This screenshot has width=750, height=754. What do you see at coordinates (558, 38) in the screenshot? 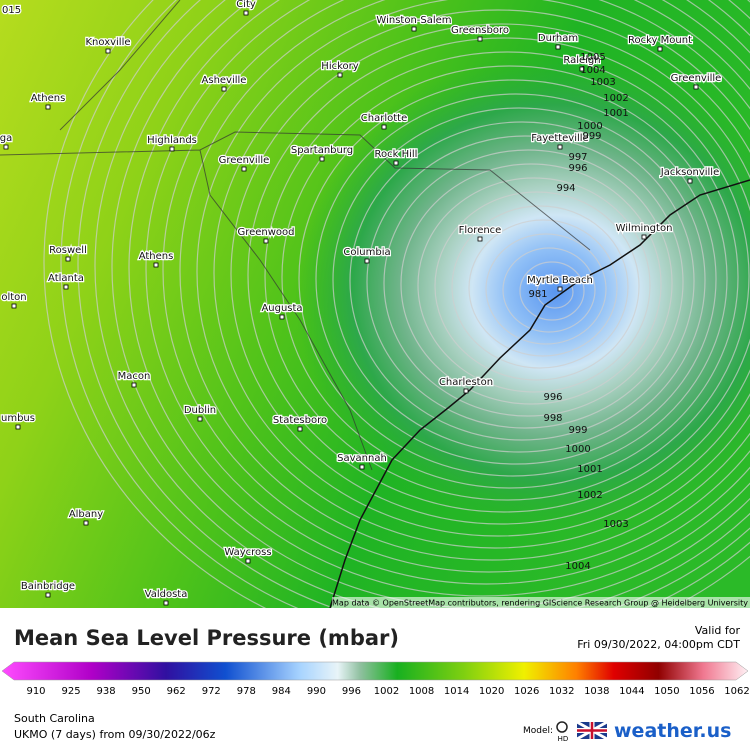
I see `city-label: Durham` at bounding box center [558, 38].